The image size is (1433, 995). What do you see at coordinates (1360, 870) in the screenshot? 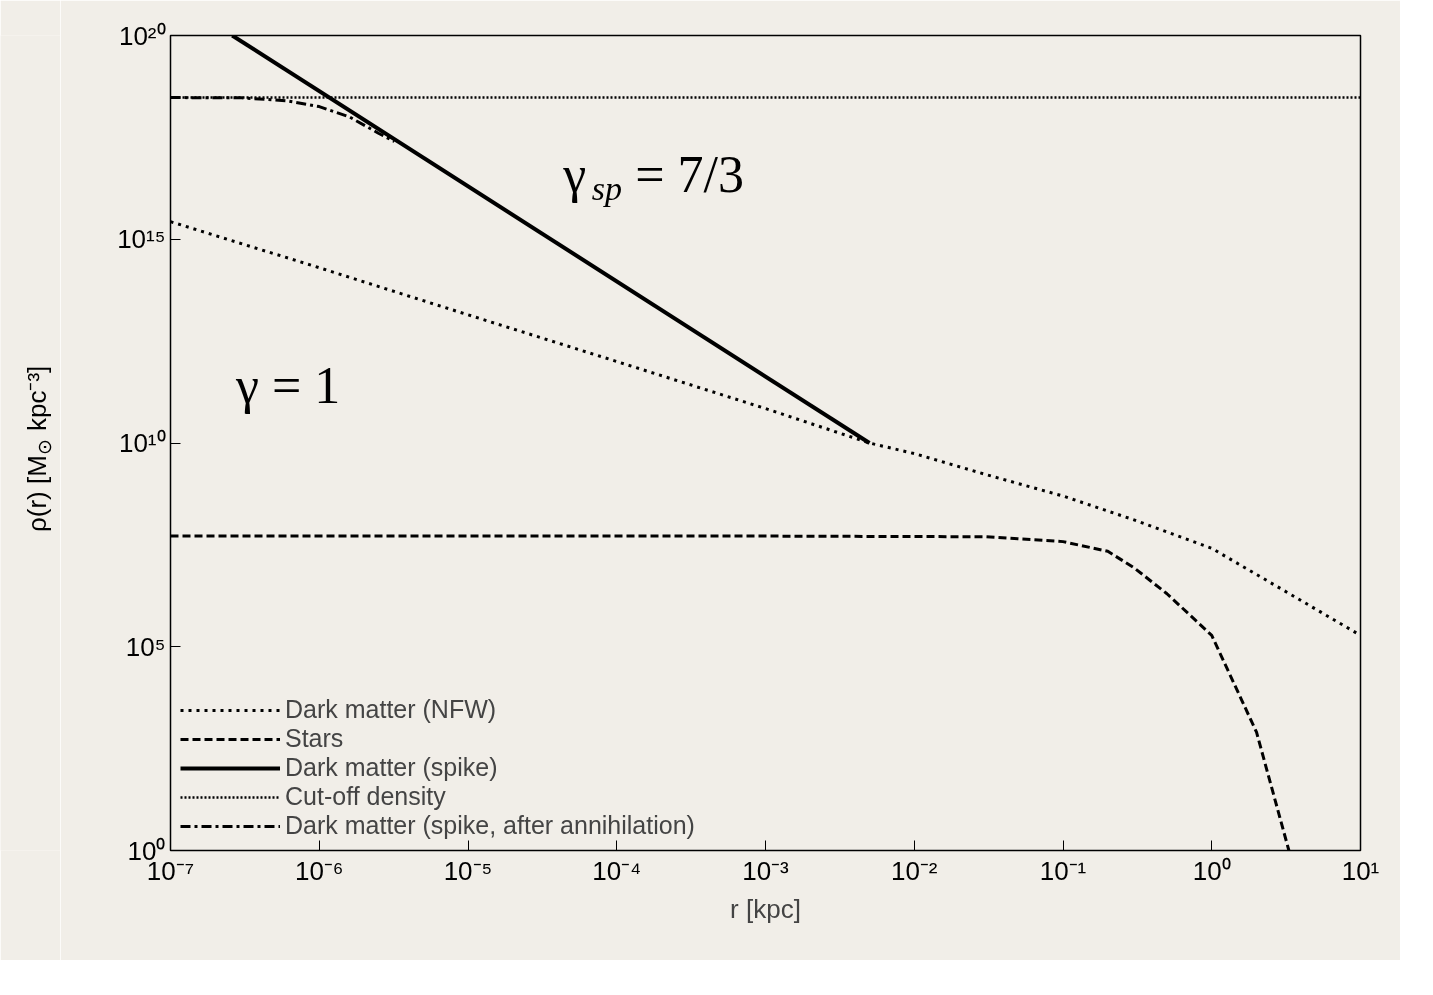
I see `x-tick-label: 10¹` at bounding box center [1360, 870].